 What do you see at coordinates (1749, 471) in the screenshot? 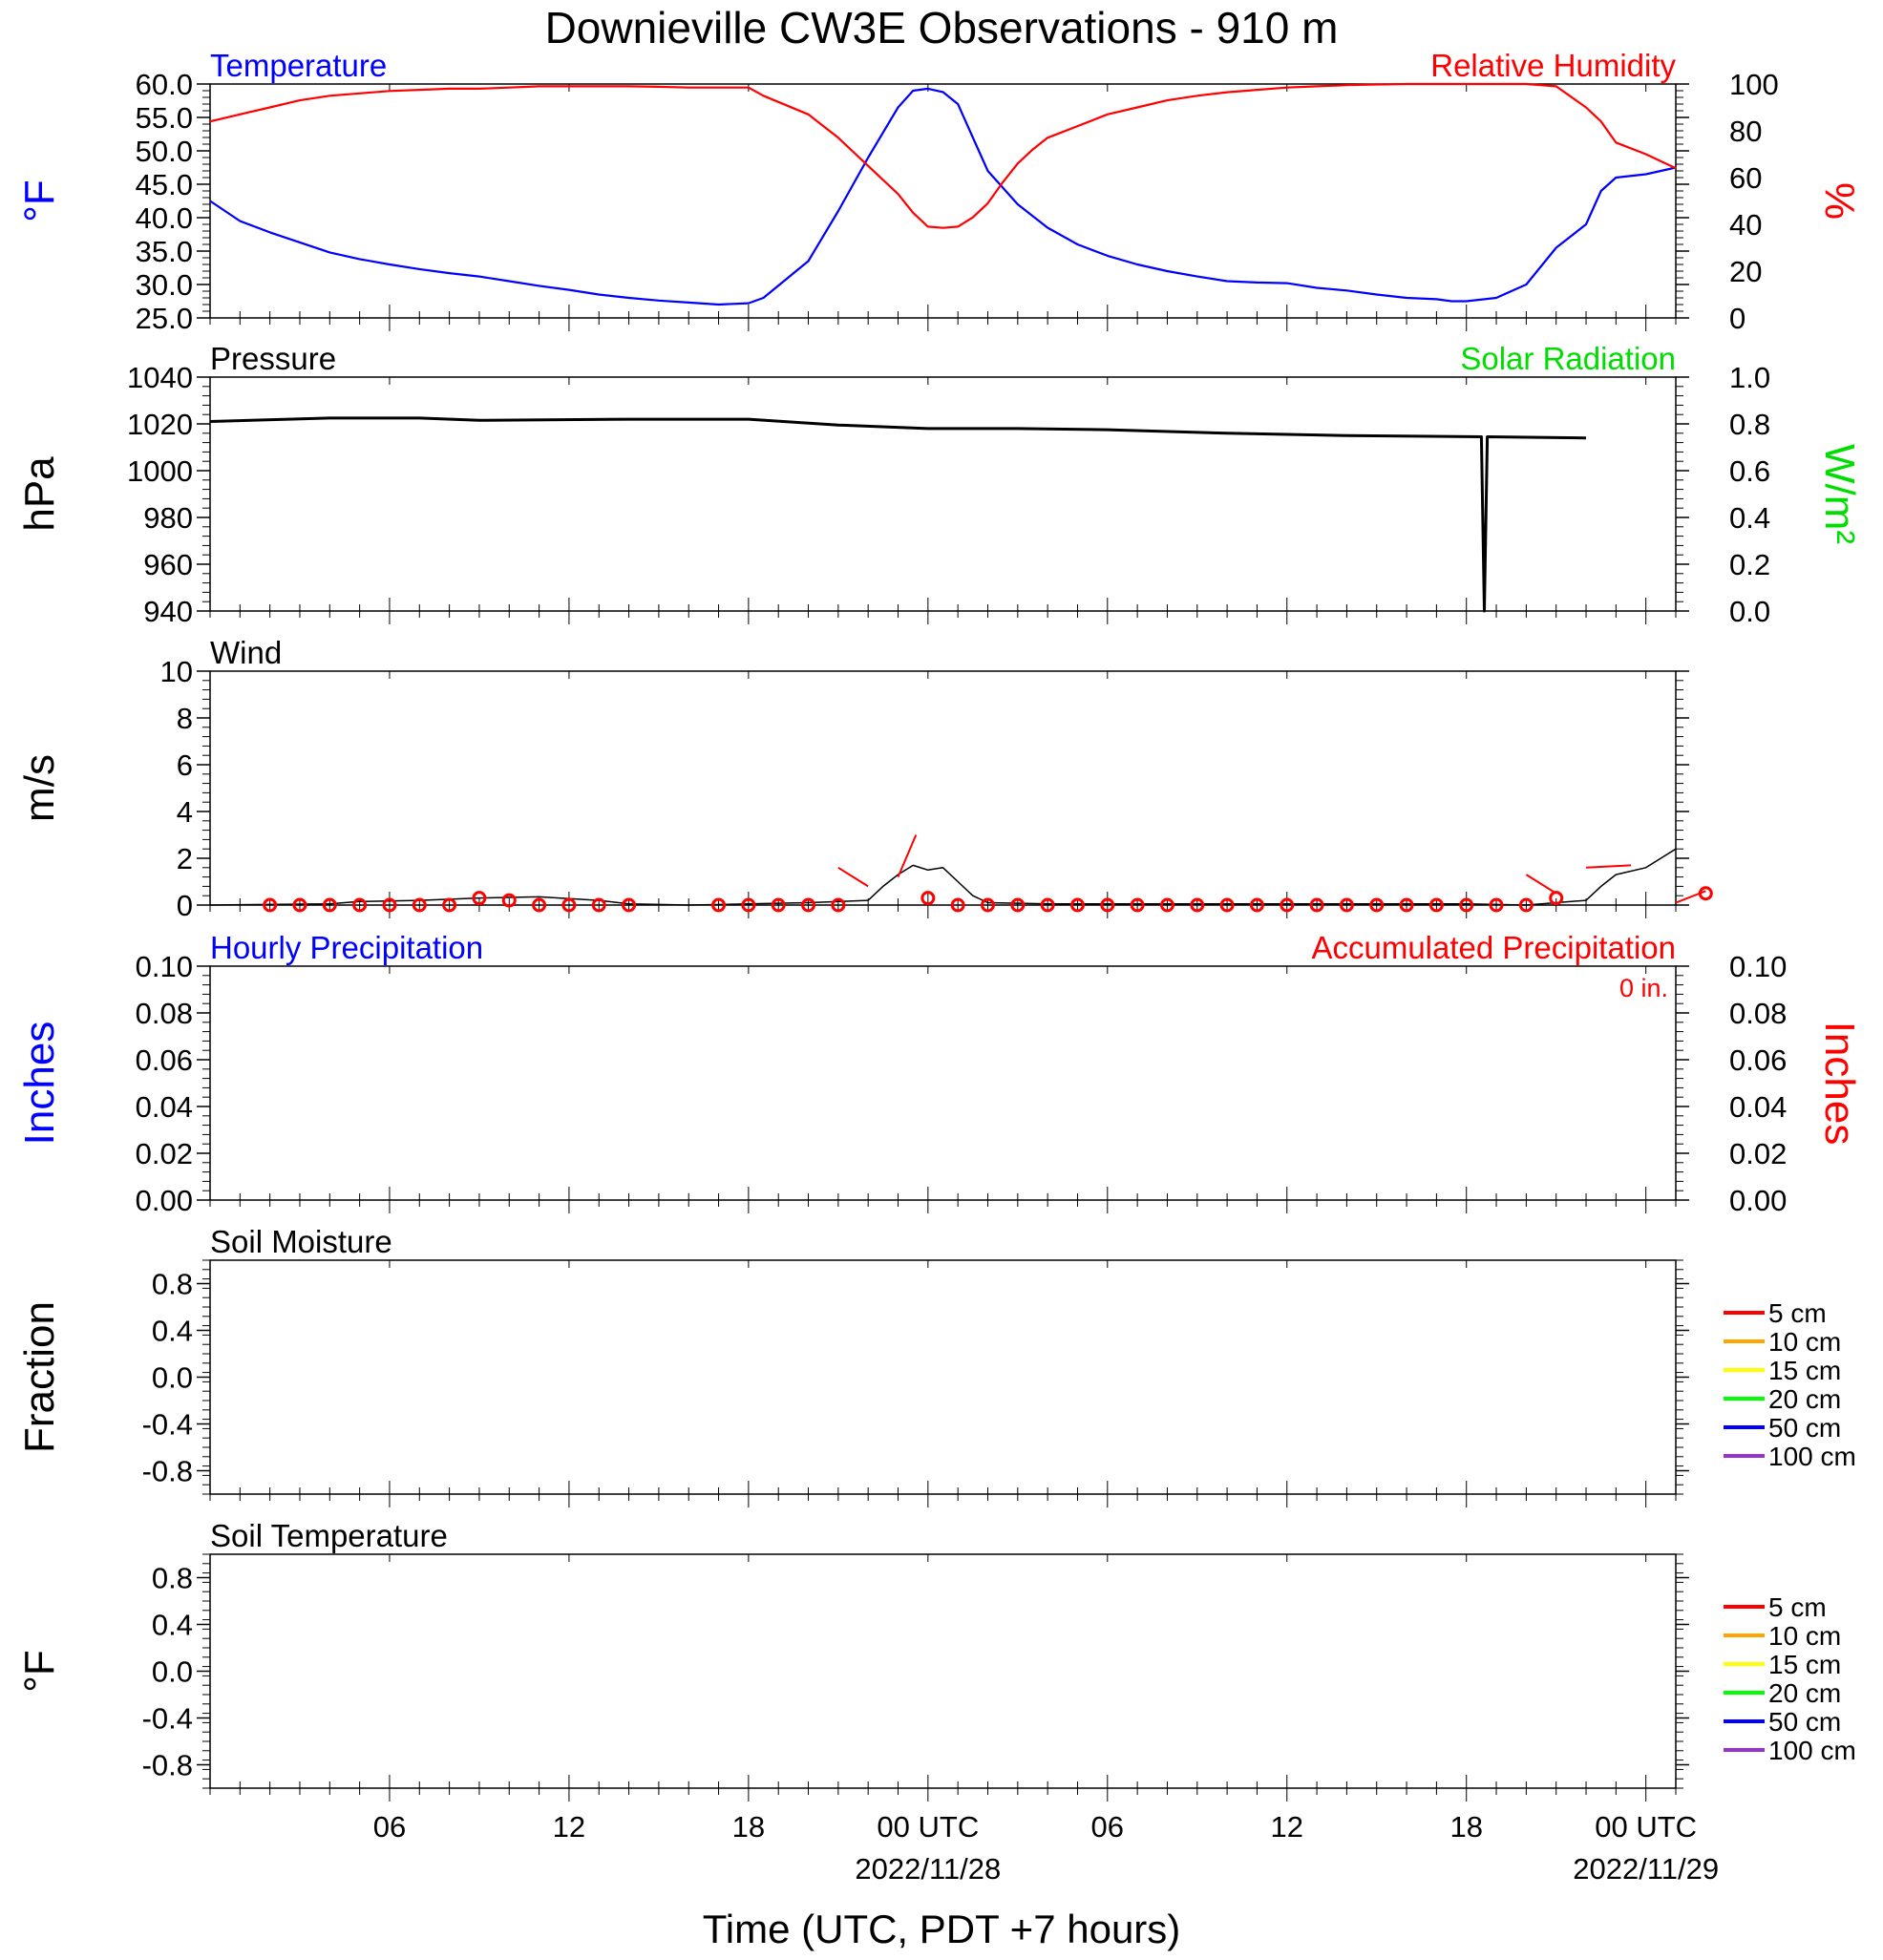
I see `right-tick-label: 0.6` at bounding box center [1749, 471].